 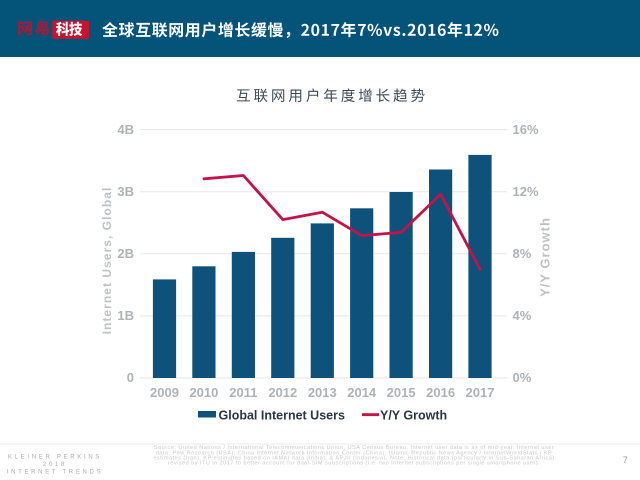 What do you see at coordinates (282, 392) in the screenshot?
I see `svg-text: 2012` at bounding box center [282, 392].